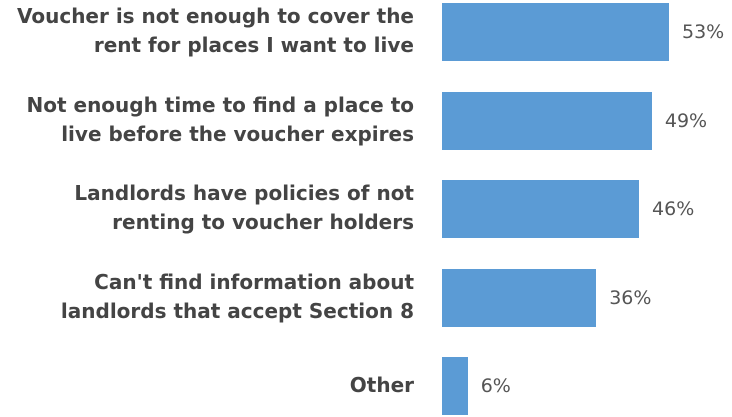  What do you see at coordinates (686, 121) in the screenshot?
I see `value-label: 49%` at bounding box center [686, 121].